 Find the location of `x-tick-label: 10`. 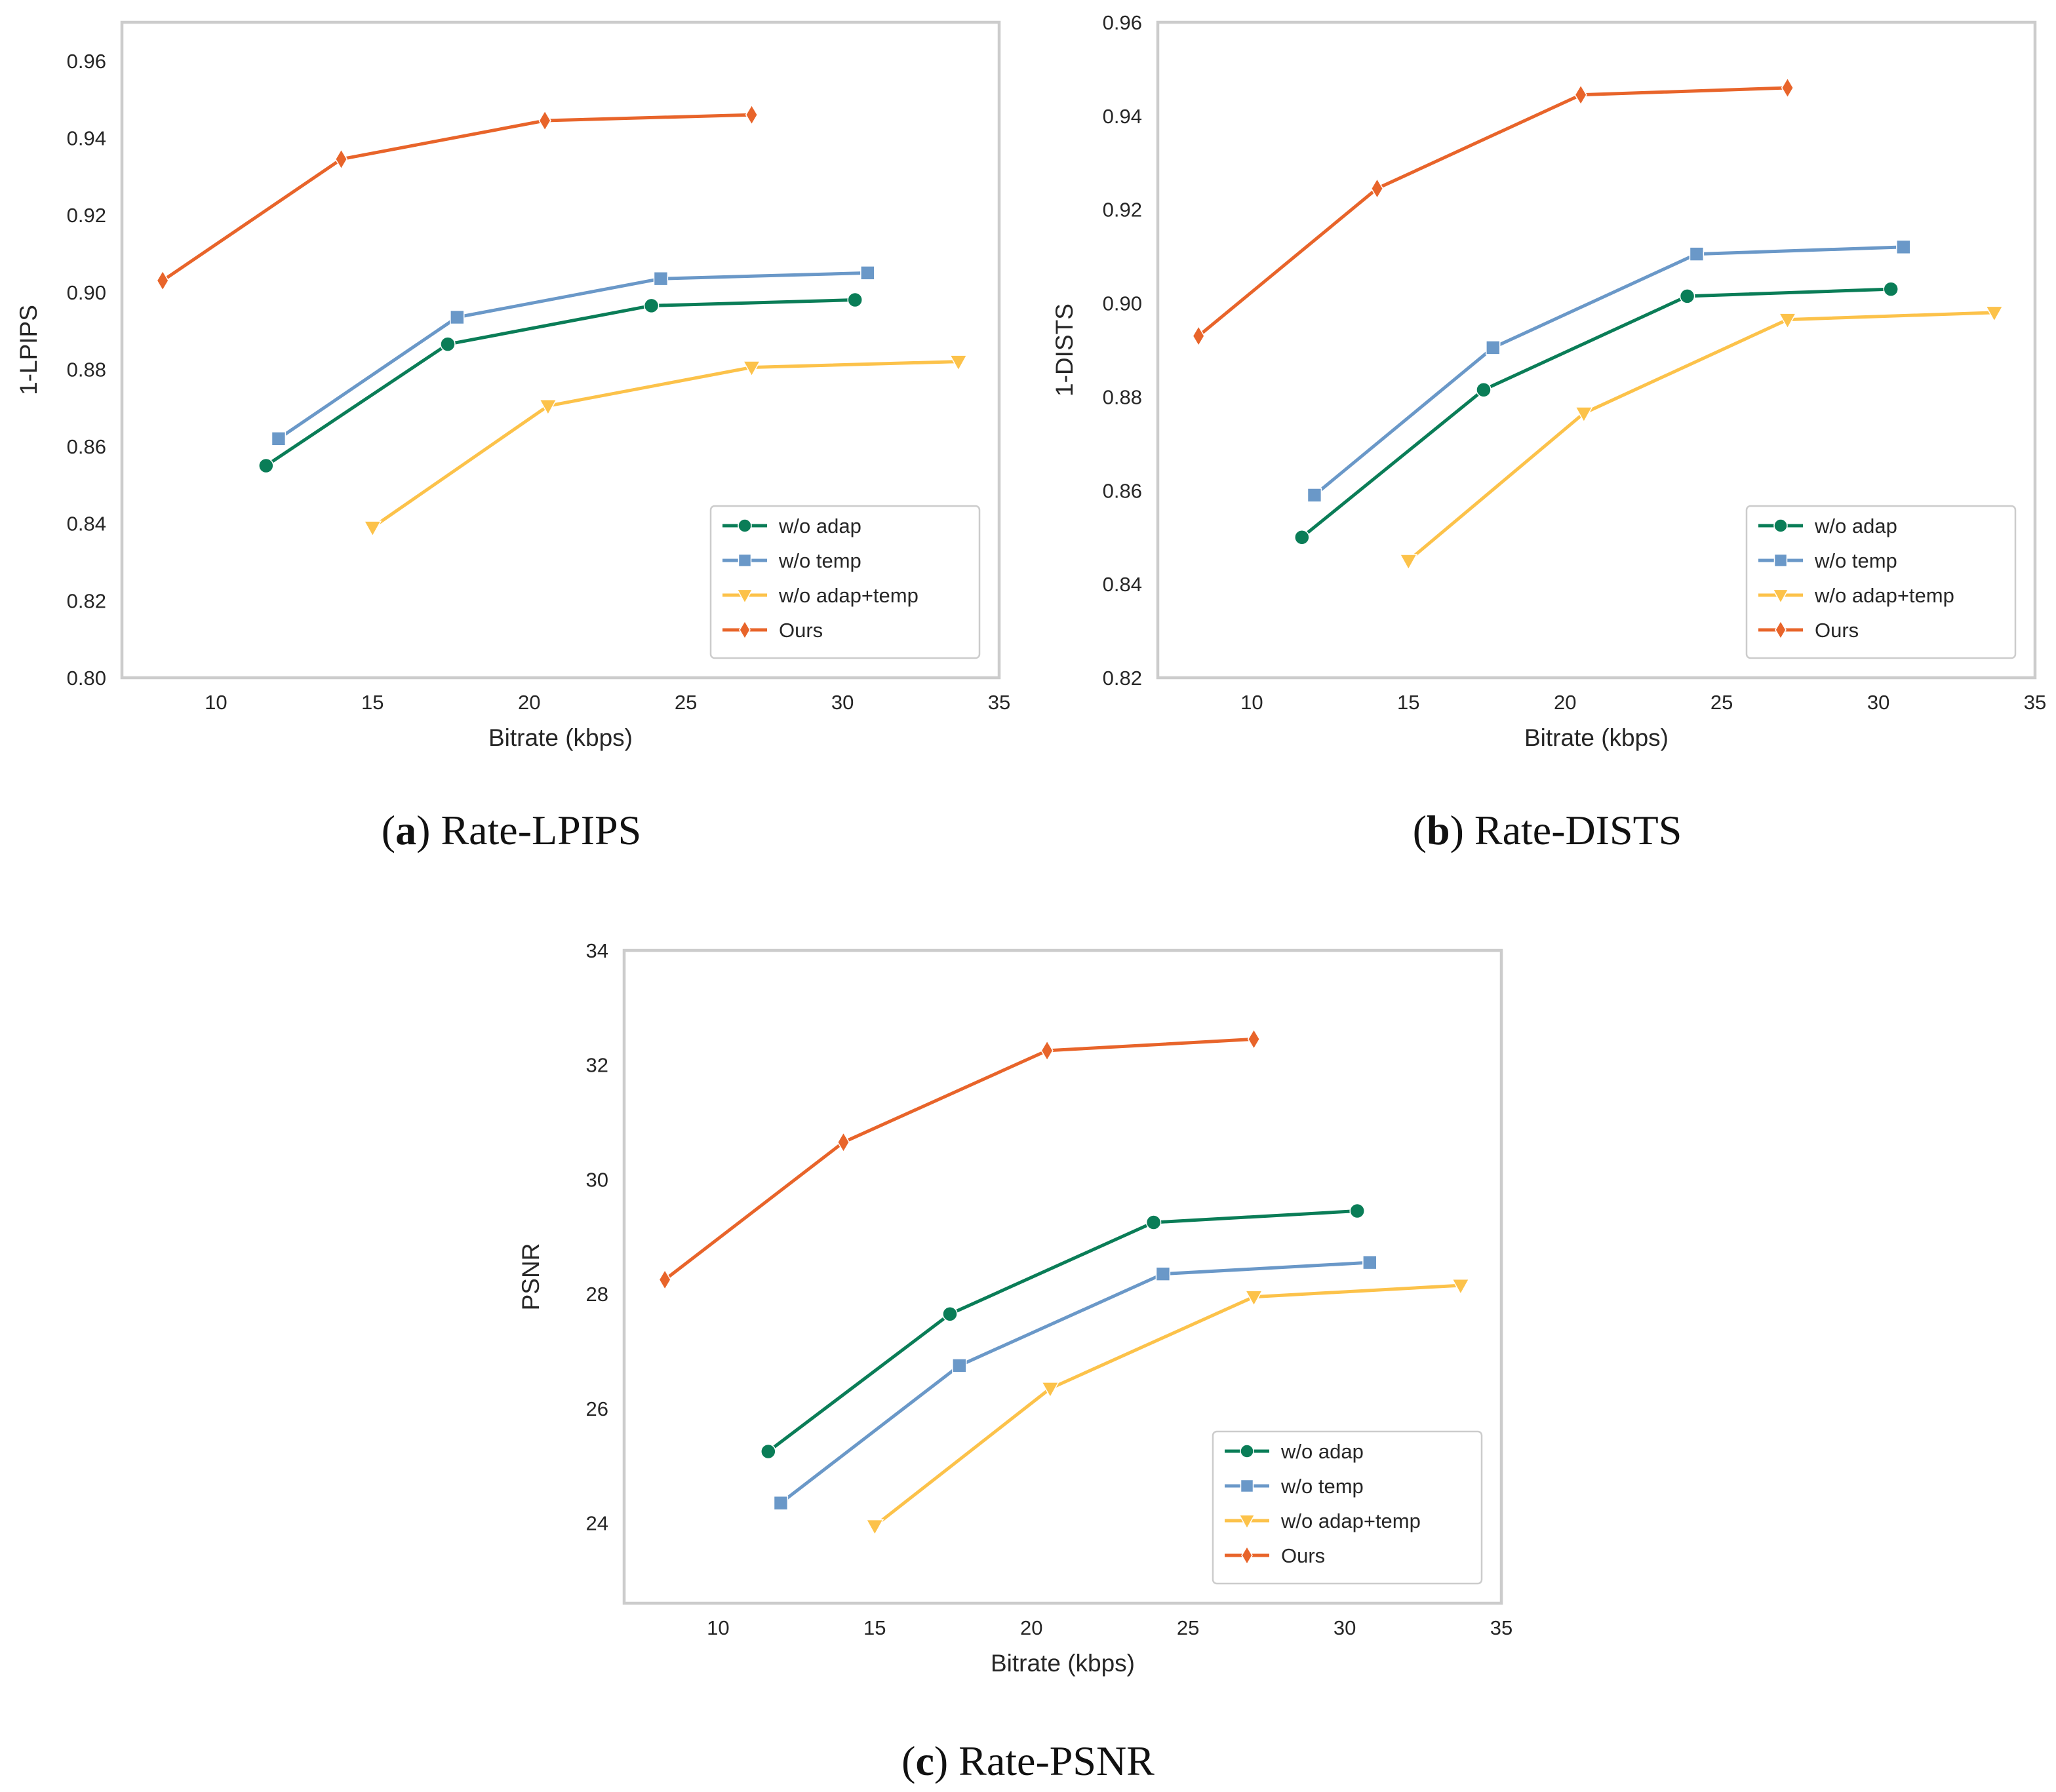

x-tick-label: 10 is located at coordinates (1251, 702).